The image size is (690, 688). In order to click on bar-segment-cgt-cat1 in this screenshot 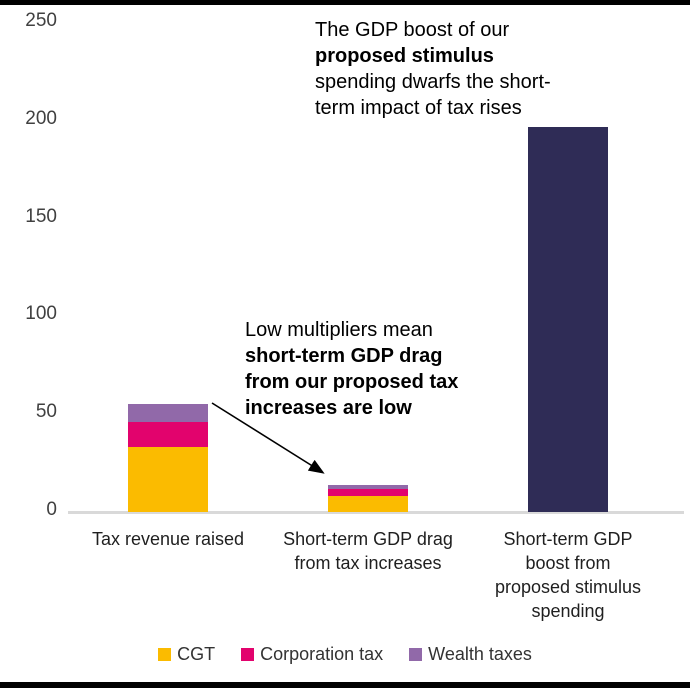, I will do `click(168, 479)`.